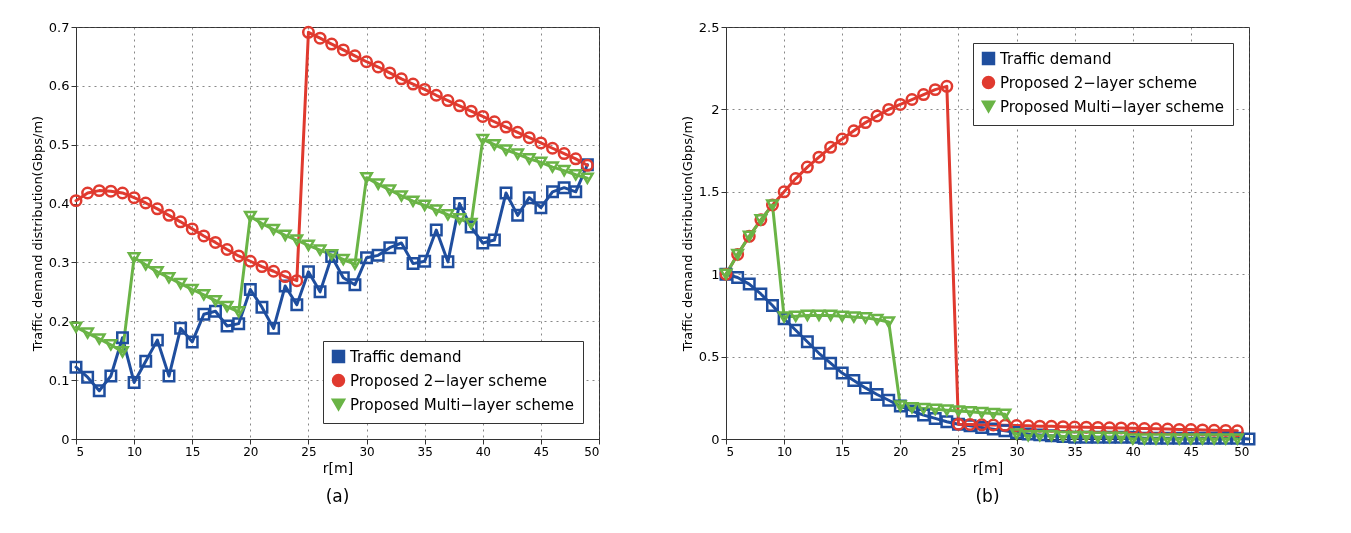 The height and width of the screenshot is (533, 1351). What do you see at coordinates (59, 204) in the screenshot?
I see `y-tick-label: 0.4` at bounding box center [59, 204].